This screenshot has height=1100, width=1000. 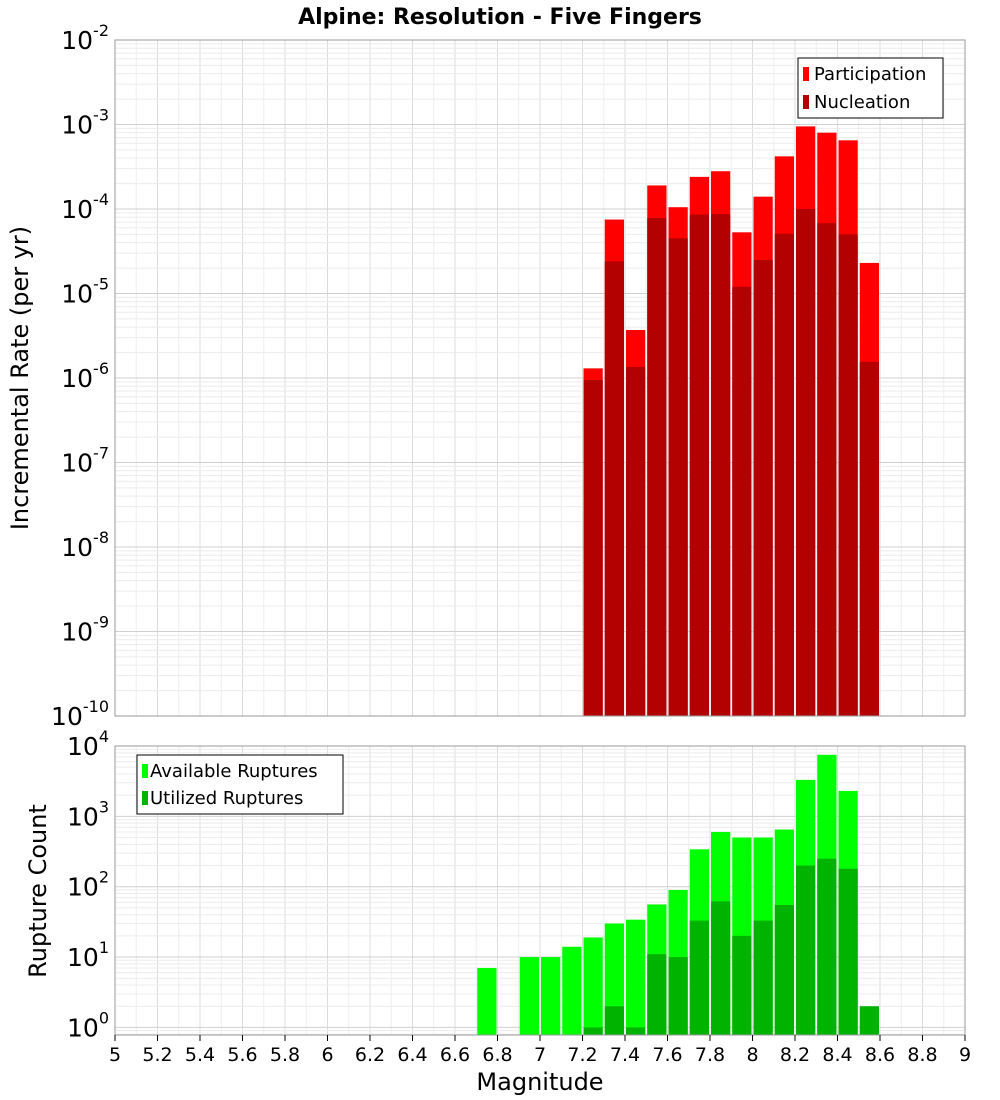 What do you see at coordinates (85, 38) in the screenshot?
I see `top-y-tick-label: 10⁻²` at bounding box center [85, 38].